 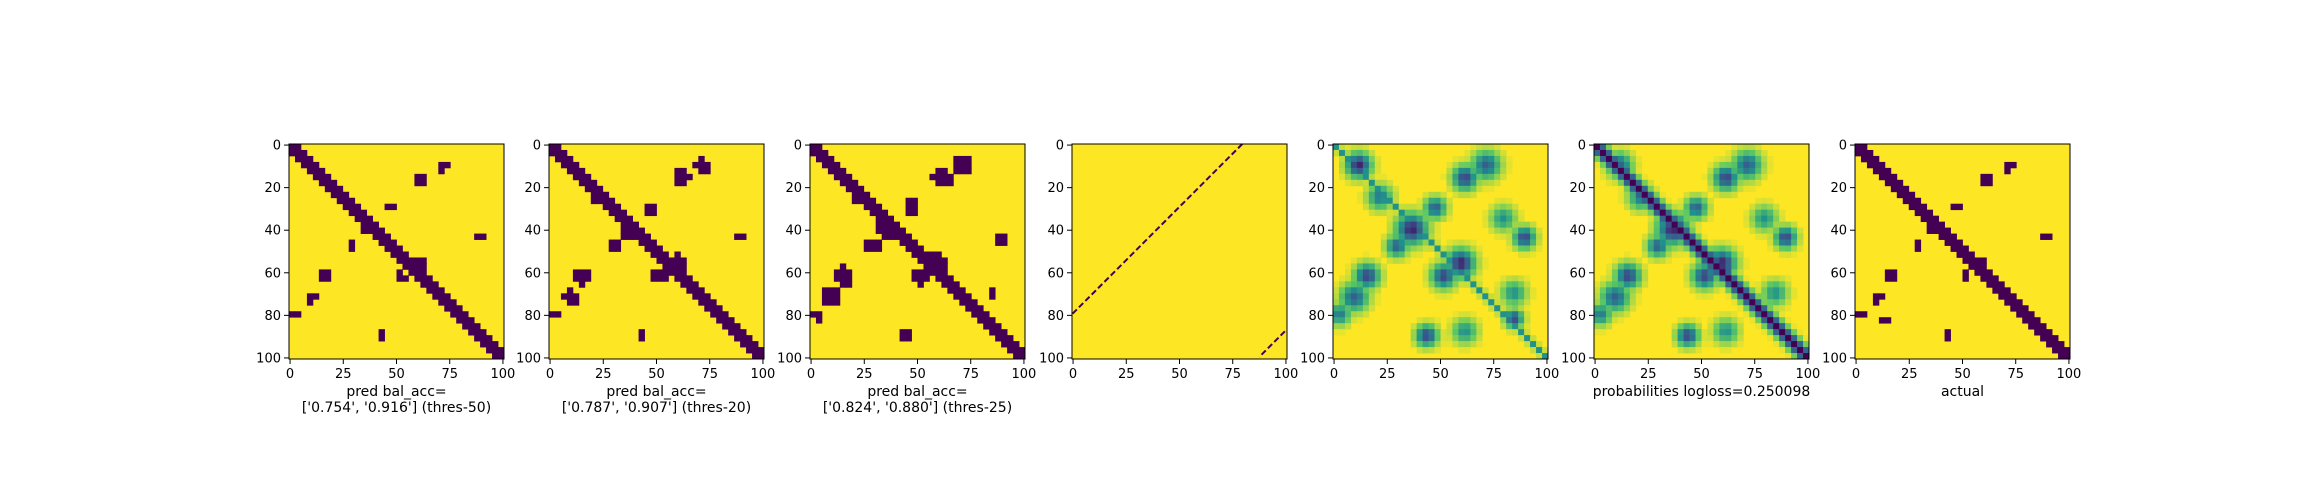 What do you see at coordinates (272, 316) in the screenshot?
I see `y-tick-label: 80` at bounding box center [272, 316].